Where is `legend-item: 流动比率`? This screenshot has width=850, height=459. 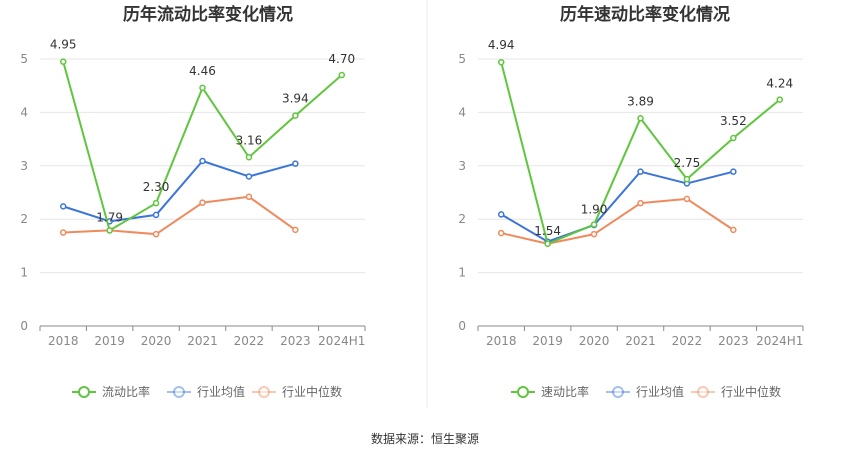 legend-item: 流动比率 is located at coordinates (111, 391).